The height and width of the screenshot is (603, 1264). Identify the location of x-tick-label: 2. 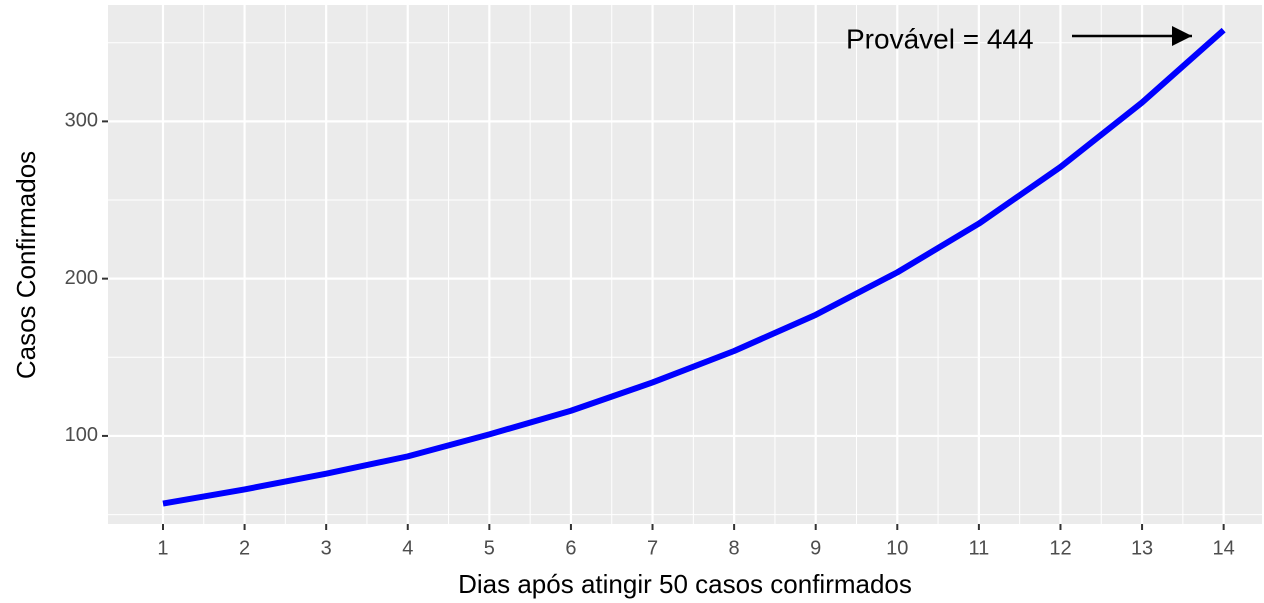
(244, 548).